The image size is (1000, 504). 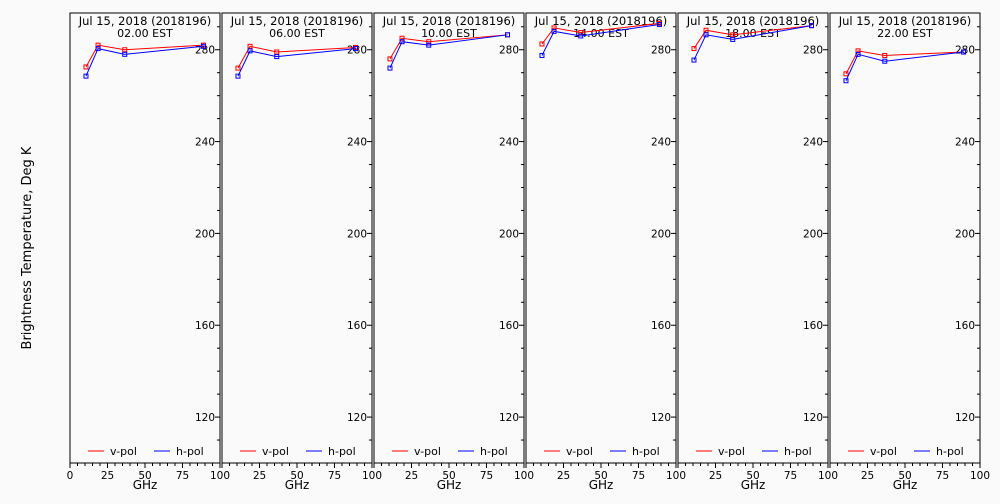 What do you see at coordinates (145, 33) in the screenshot?
I see `panel-subtitle: 02.00 EST` at bounding box center [145, 33].